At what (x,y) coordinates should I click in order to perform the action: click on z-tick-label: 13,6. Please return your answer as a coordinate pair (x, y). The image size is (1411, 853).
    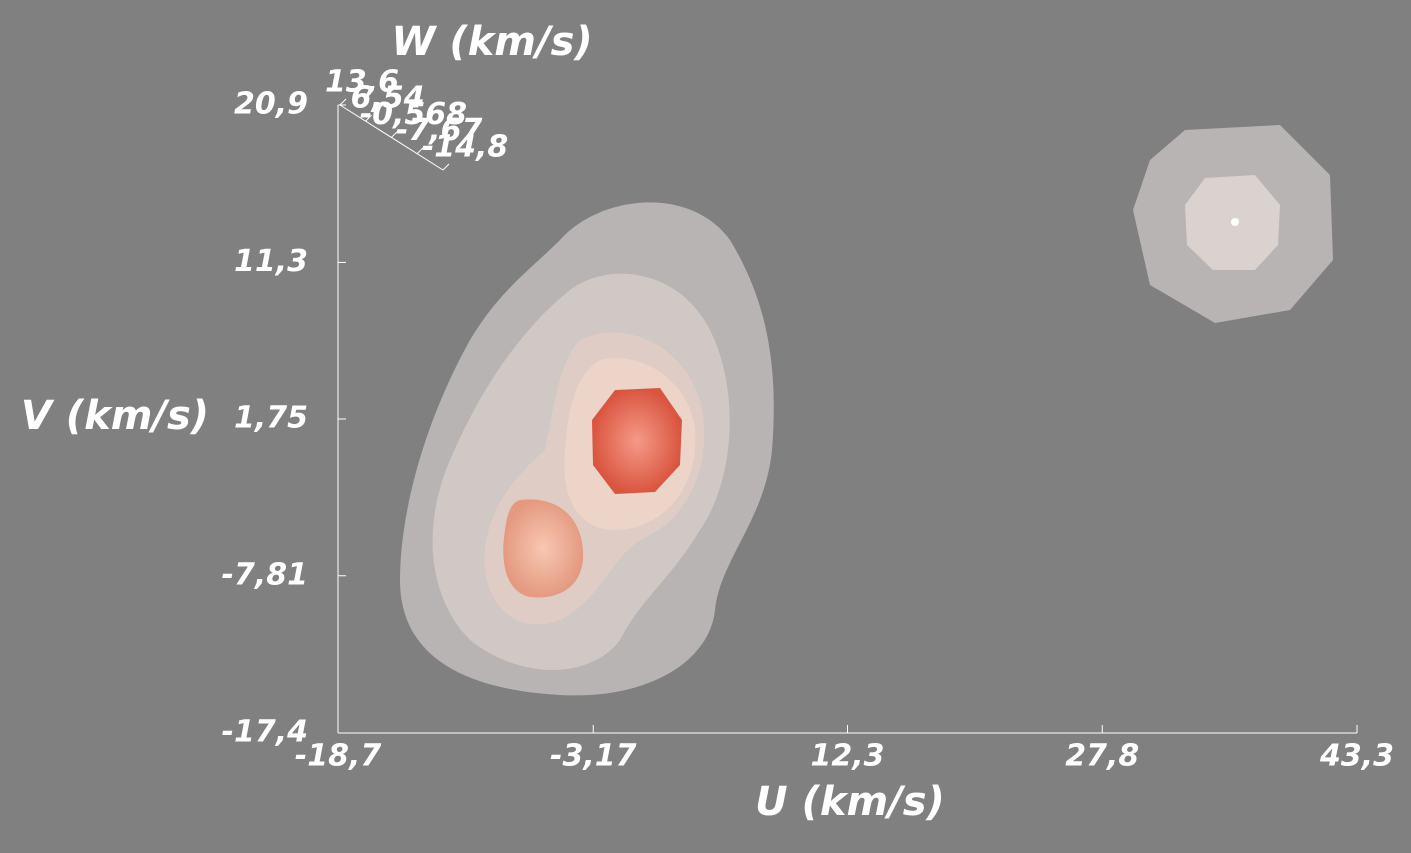
    Looking at the image, I should click on (362, 82).